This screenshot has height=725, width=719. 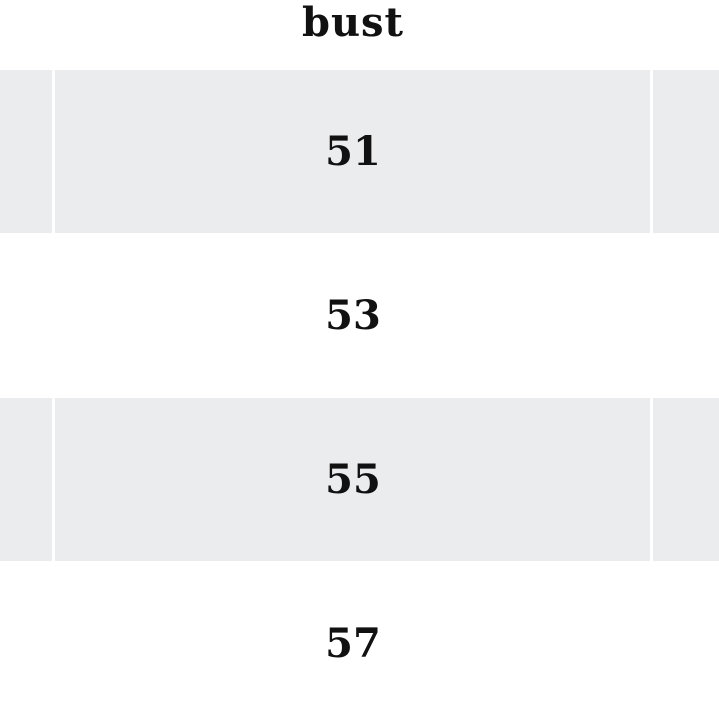 I want to click on table-cell-bust: 51, so click(x=353, y=151).